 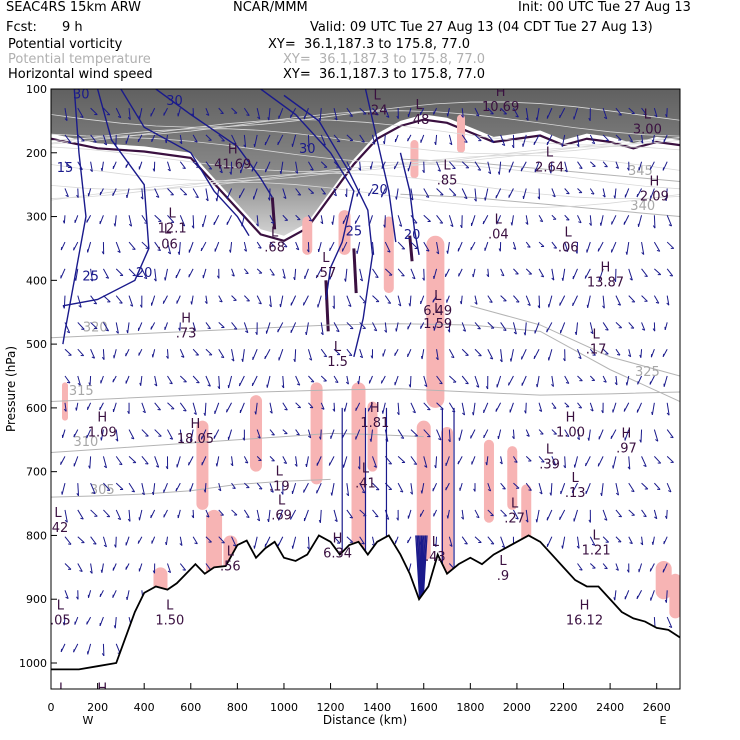 I want to click on x-tick-label-12: 2400, so click(x=610, y=707).